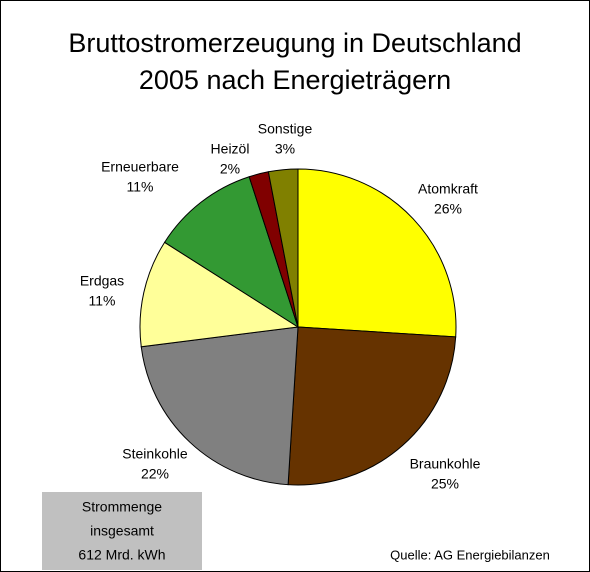  What do you see at coordinates (448, 189) in the screenshot?
I see `slice-label: Atomkraft` at bounding box center [448, 189].